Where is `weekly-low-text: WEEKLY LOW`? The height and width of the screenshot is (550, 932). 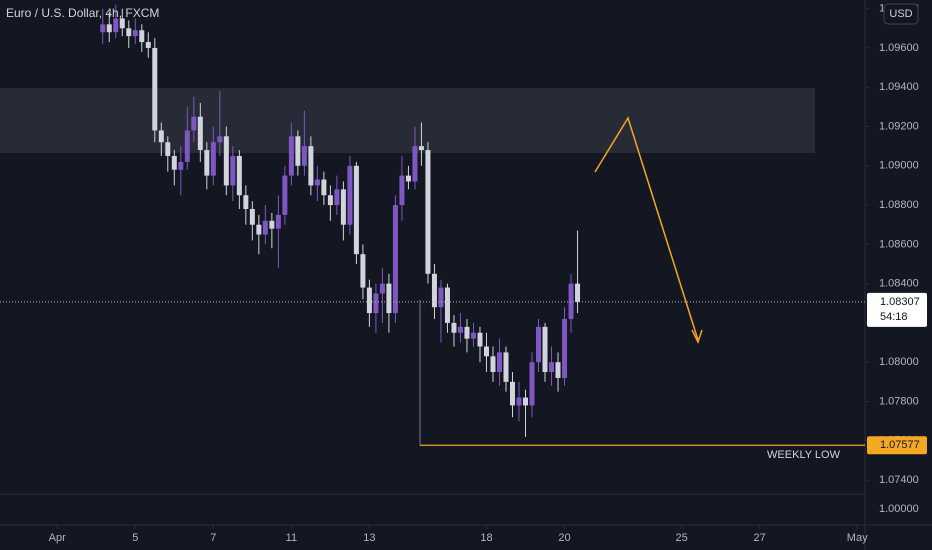
weekly-low-text: WEEKLY LOW is located at coordinates (804, 455).